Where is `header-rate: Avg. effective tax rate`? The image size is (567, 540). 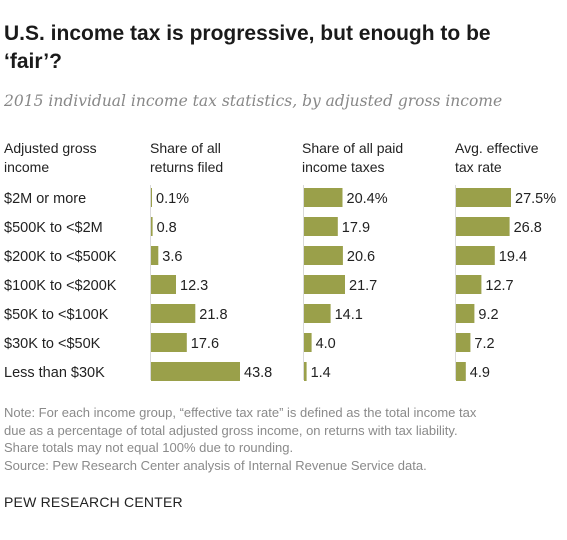
header-rate: Avg. effective tax rate is located at coordinates (497, 158).